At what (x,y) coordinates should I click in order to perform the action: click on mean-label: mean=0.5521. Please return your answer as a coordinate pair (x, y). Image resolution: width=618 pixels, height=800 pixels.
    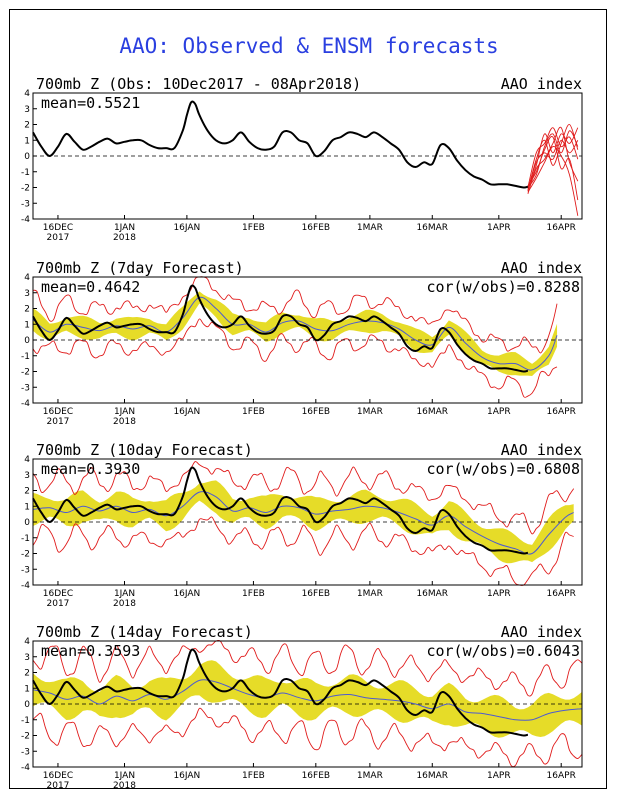
    Looking at the image, I should click on (90, 103).